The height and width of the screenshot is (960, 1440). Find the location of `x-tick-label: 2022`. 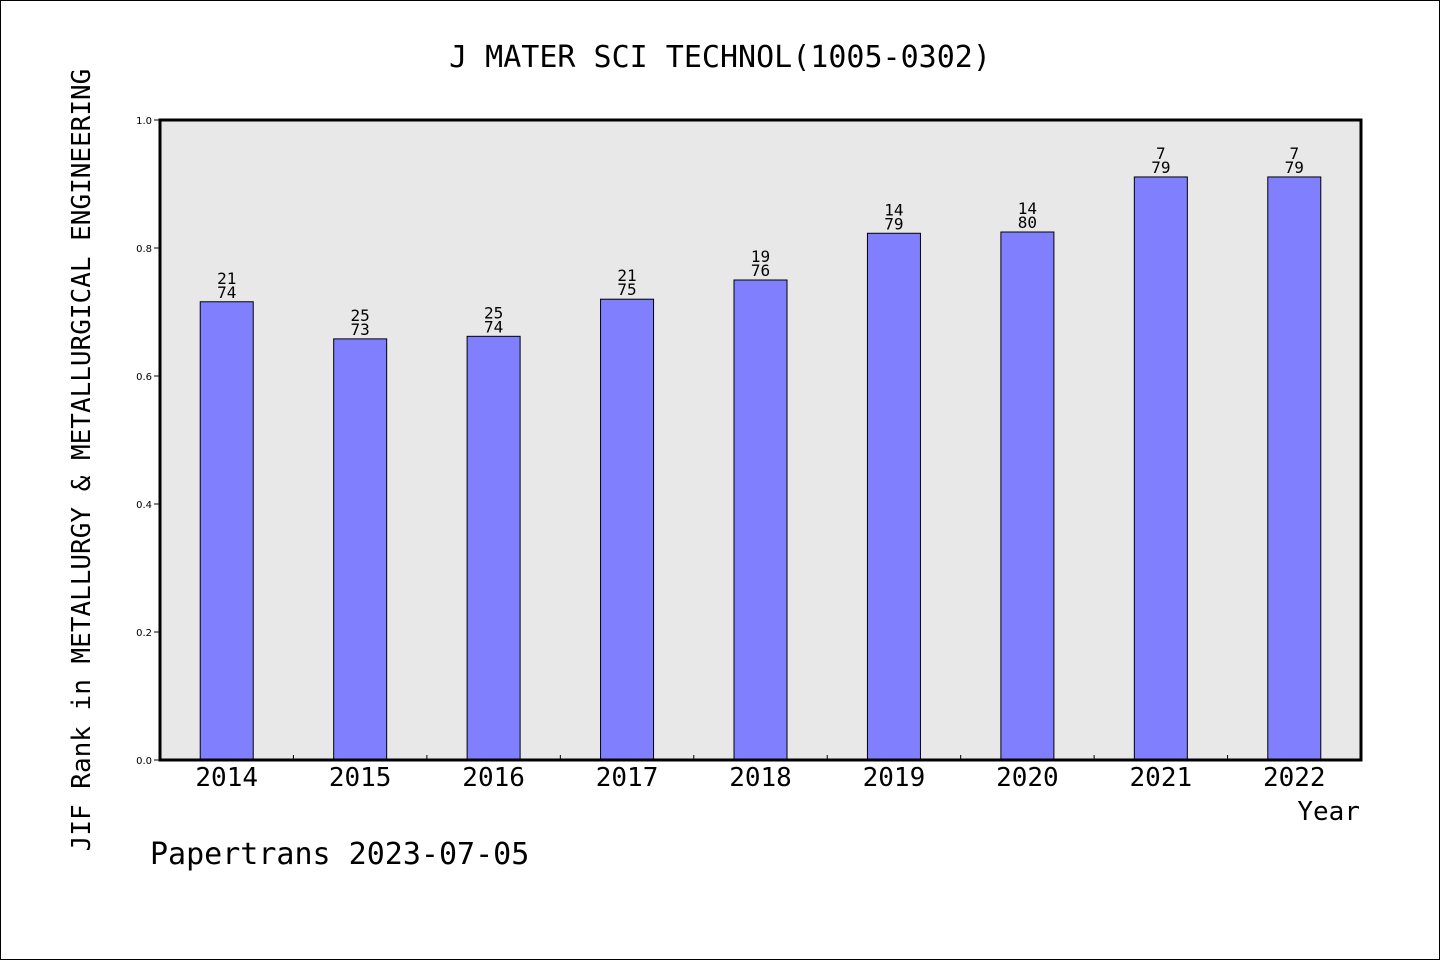

x-tick-label: 2022 is located at coordinates (1294, 778).